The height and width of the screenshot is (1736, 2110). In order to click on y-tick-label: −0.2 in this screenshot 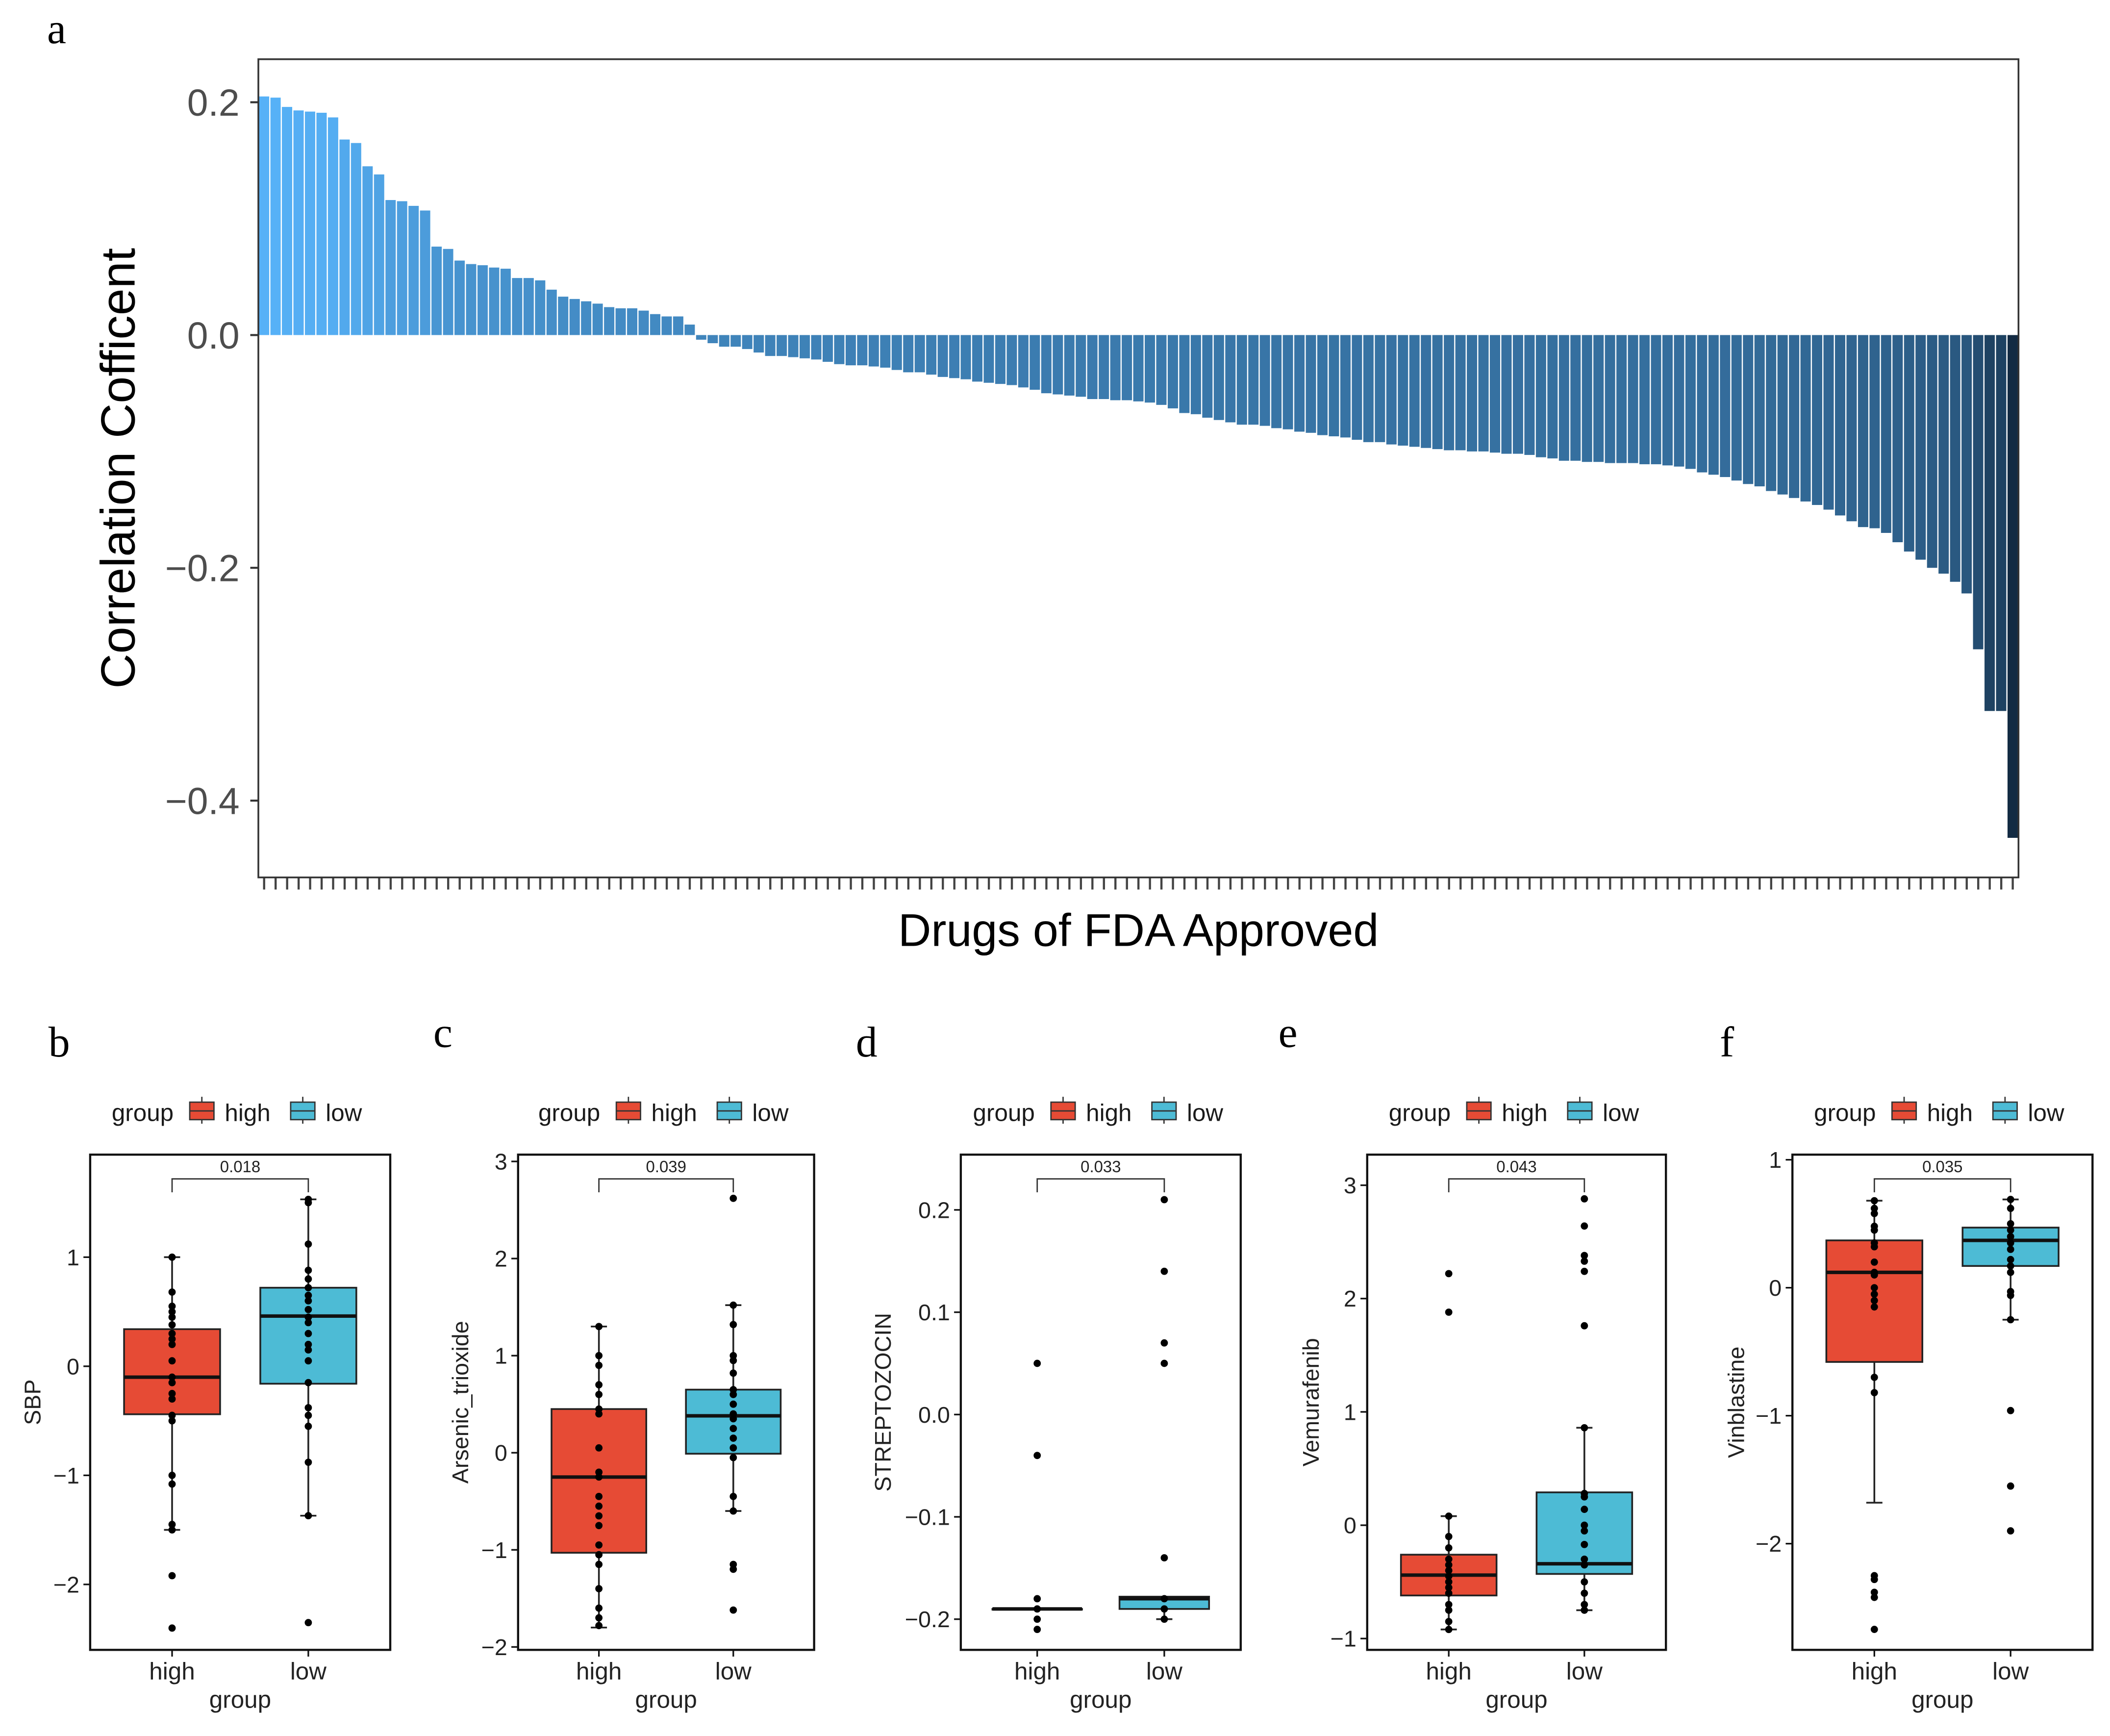, I will do `click(202, 569)`.